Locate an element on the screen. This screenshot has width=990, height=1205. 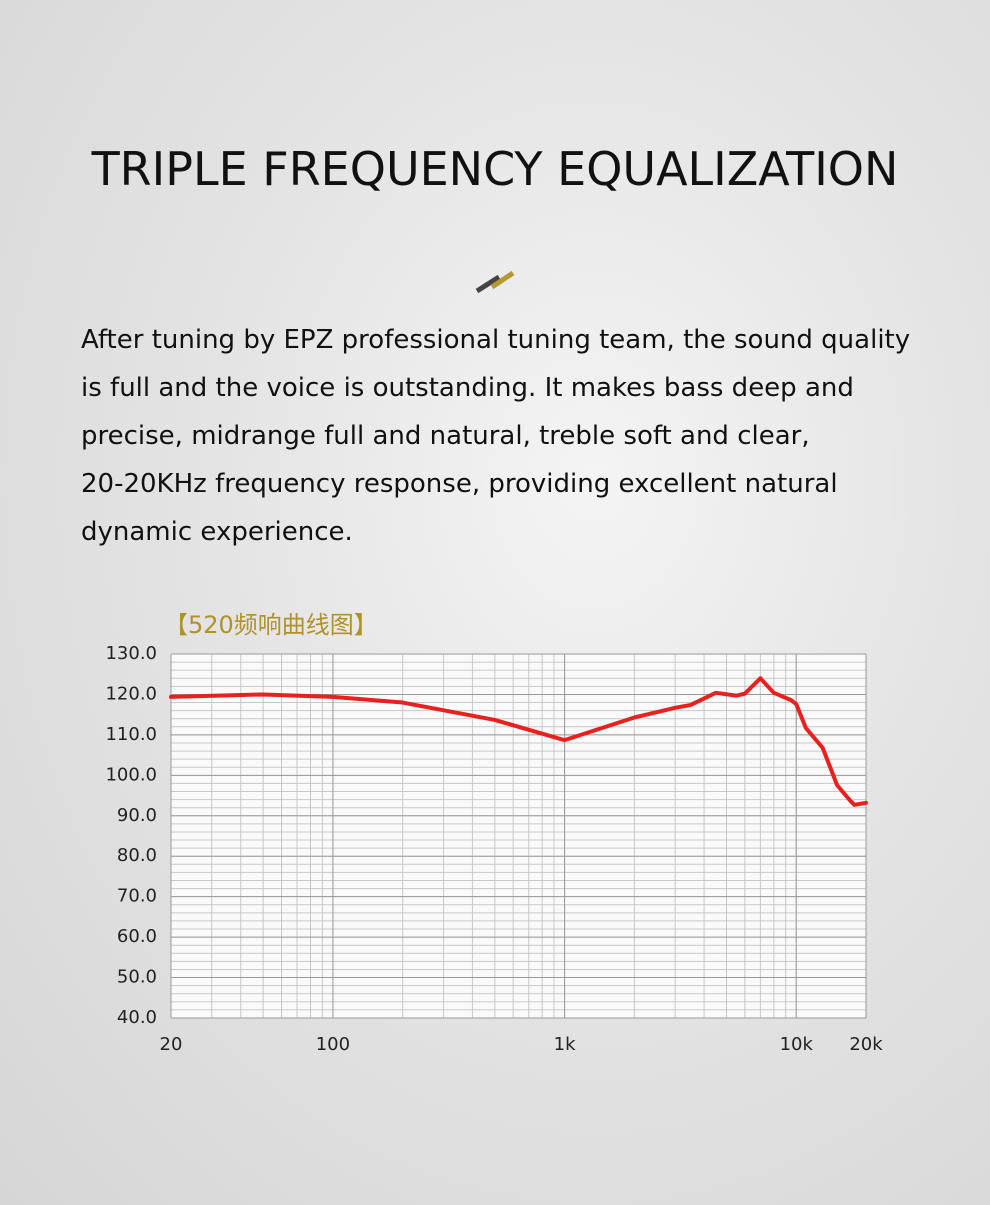
x-tick-label: 20k is located at coordinates (866, 1044).